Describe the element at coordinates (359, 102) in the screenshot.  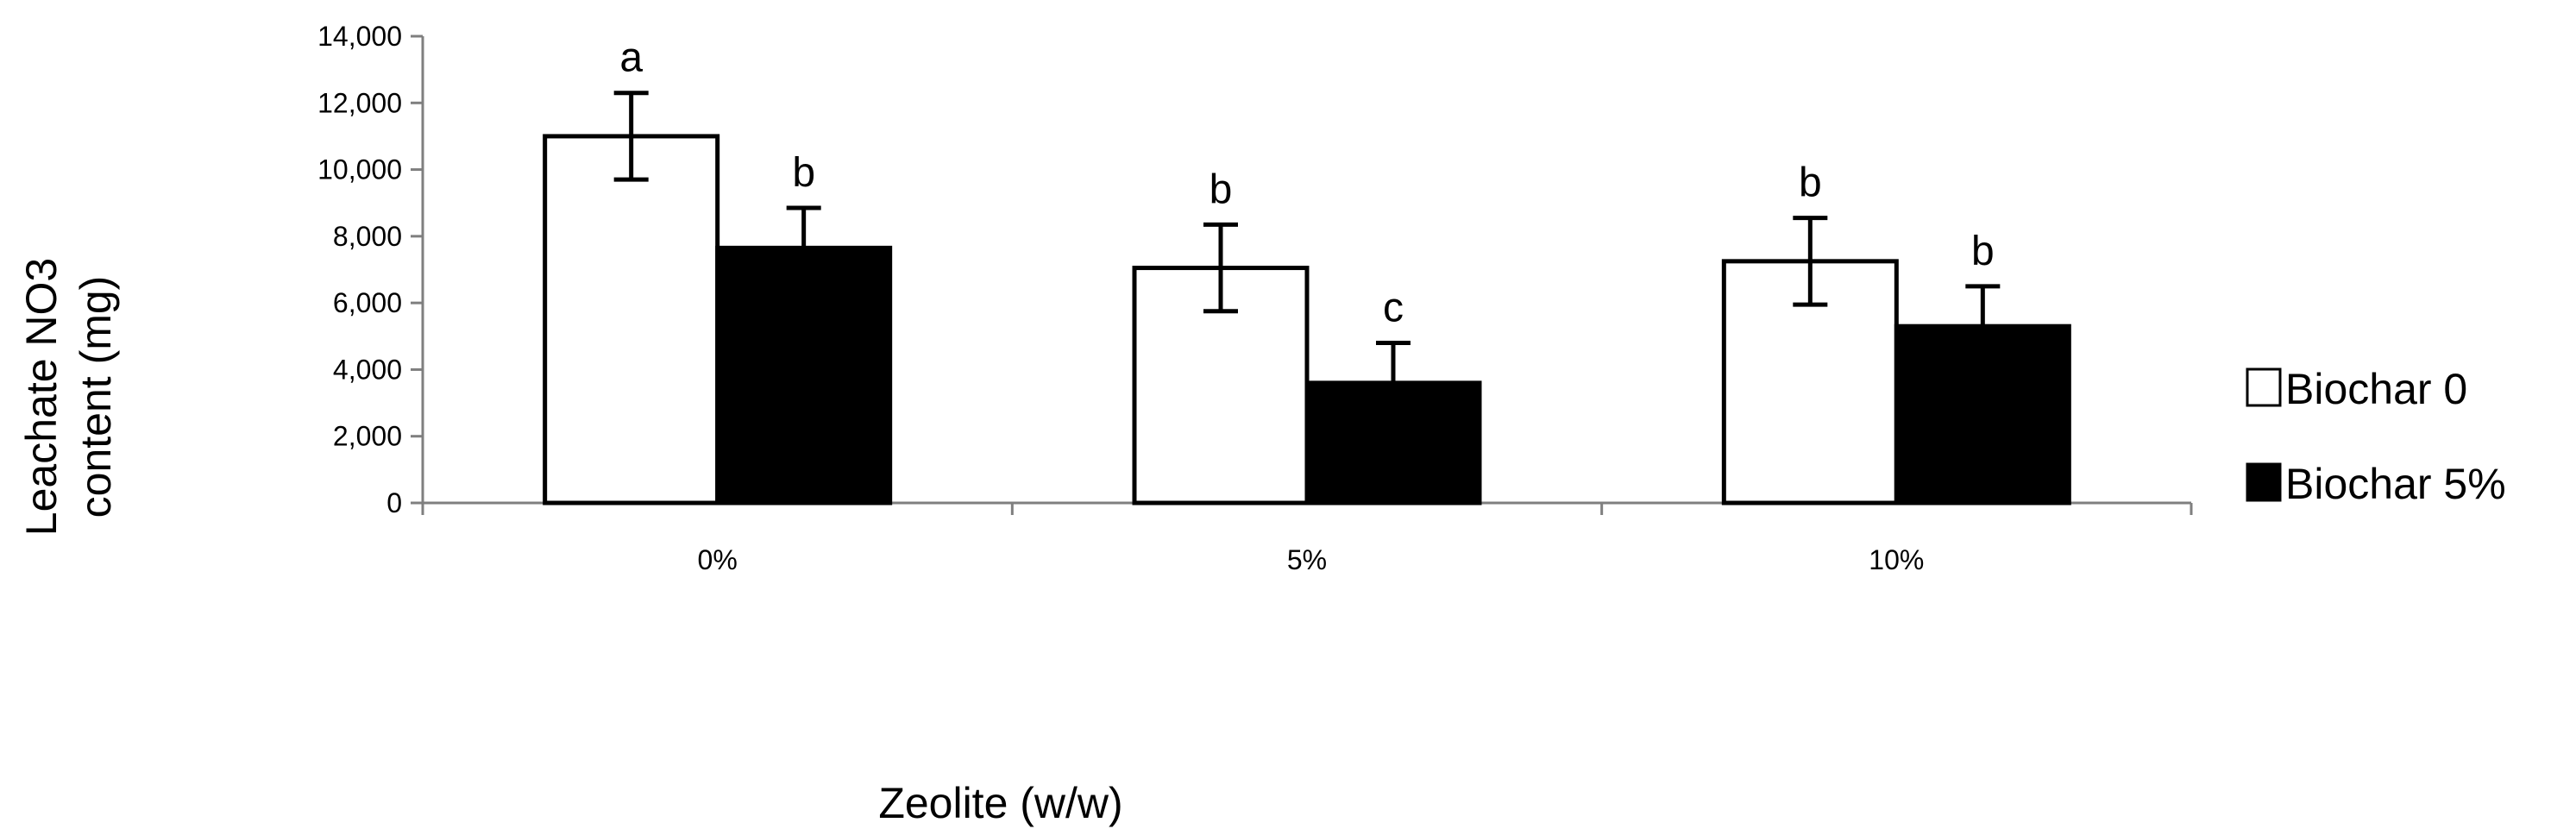
I see `y-tick-label: 12,000` at that location.